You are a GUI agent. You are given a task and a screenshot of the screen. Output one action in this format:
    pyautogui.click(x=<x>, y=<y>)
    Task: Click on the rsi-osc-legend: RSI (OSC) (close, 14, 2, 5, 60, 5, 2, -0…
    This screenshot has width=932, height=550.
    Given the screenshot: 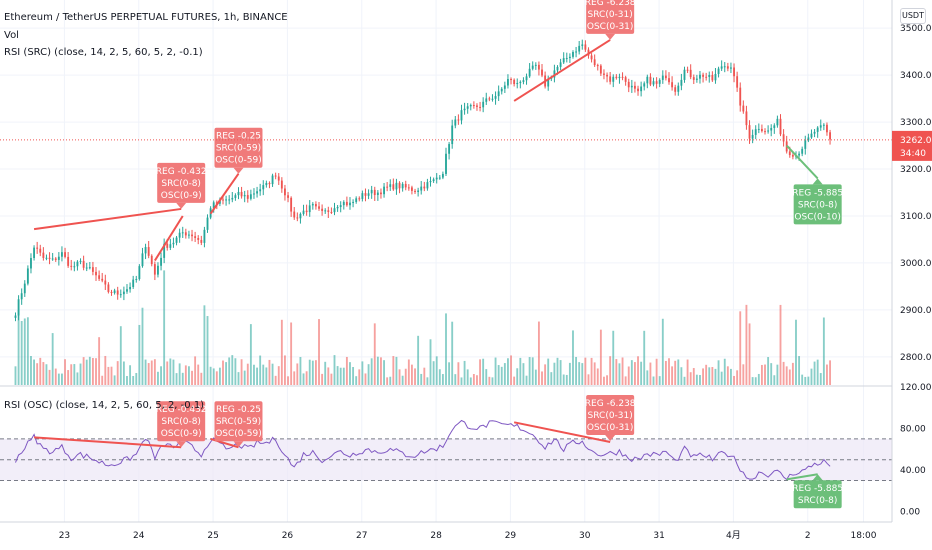 What is the action you would take?
    pyautogui.click(x=104, y=405)
    